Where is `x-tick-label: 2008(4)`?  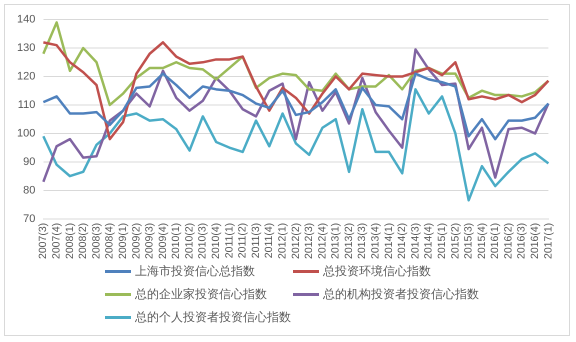
x-tick-label: 2008(4) is located at coordinates (110, 241).